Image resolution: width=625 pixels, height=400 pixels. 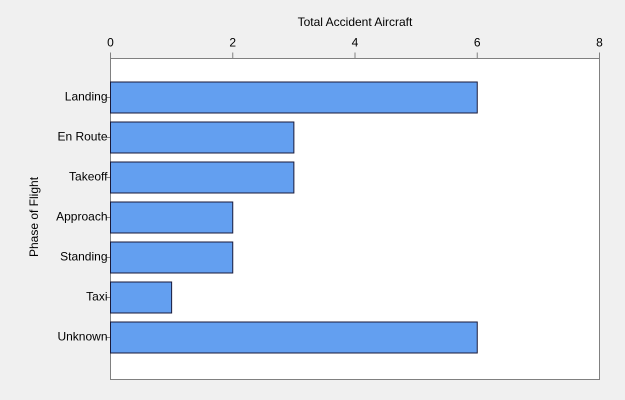 I want to click on x-tick-label: 6, so click(x=477, y=43).